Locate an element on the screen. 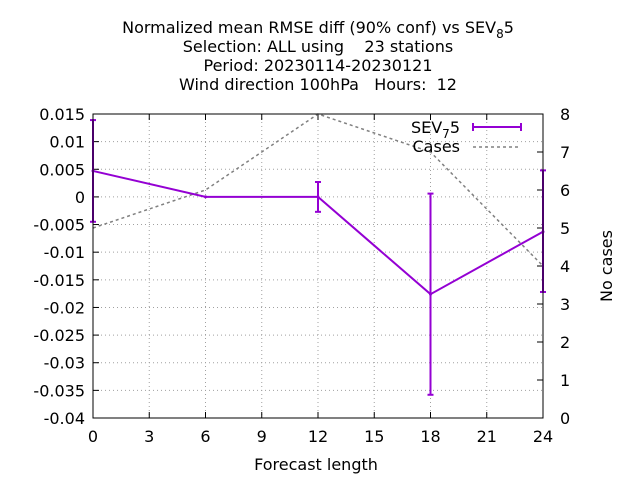 Image resolution: width=640 pixels, height=480 pixels. x-tick-label: 9 is located at coordinates (262, 436).